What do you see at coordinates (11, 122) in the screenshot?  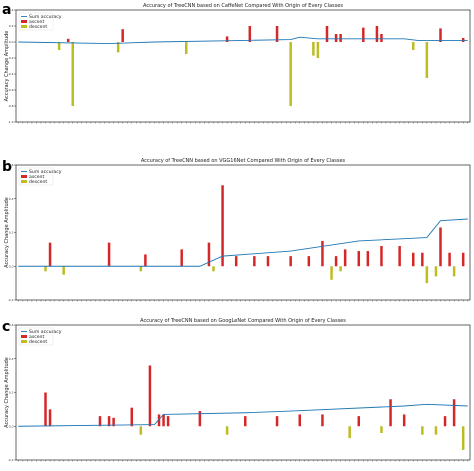 I see `y-tick-label: -1.0` at bounding box center [11, 122].